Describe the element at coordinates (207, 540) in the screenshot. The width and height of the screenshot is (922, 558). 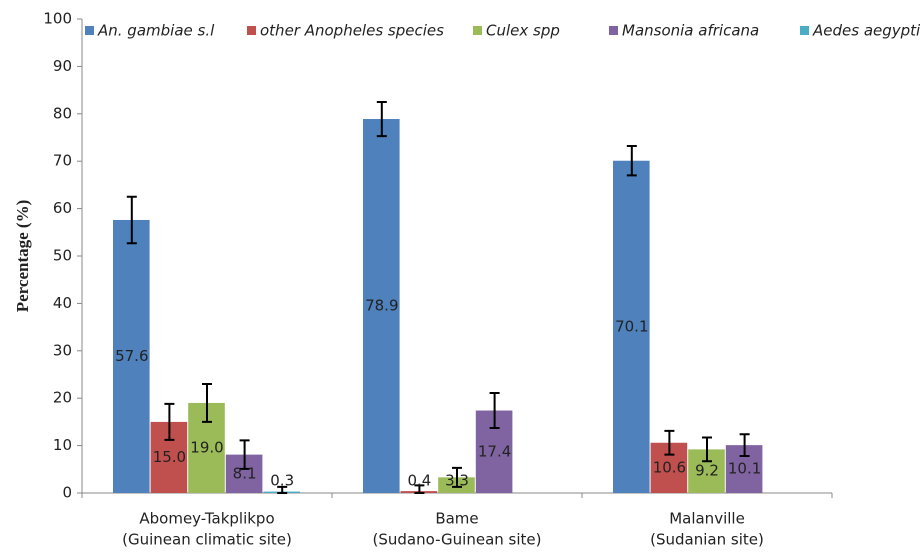
I see `x-tick-label: (Guinean climatic site)` at that location.